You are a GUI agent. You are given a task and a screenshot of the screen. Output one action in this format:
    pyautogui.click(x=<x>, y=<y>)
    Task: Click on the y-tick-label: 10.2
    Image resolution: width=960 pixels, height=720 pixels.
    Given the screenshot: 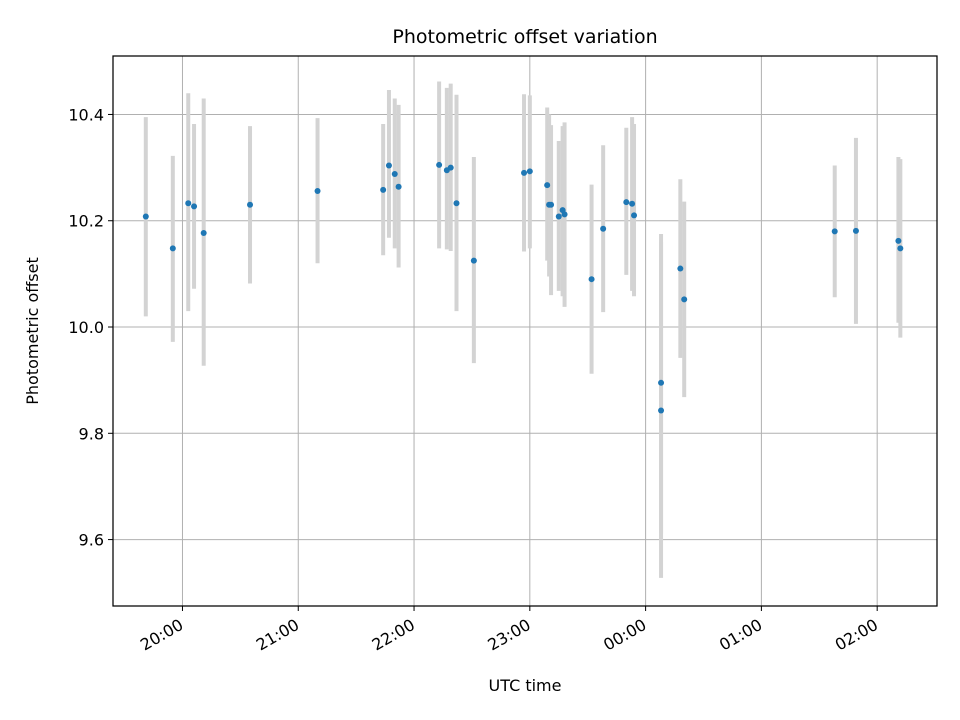 What is the action you would take?
    pyautogui.click(x=86, y=221)
    